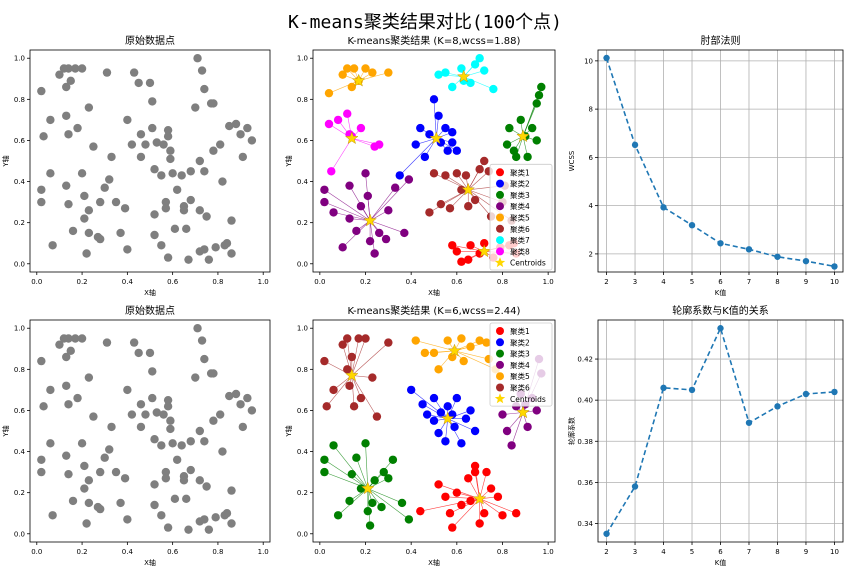 This screenshot has height=573, width=850. I want to click on x-tick-label: 7, so click(749, 552).